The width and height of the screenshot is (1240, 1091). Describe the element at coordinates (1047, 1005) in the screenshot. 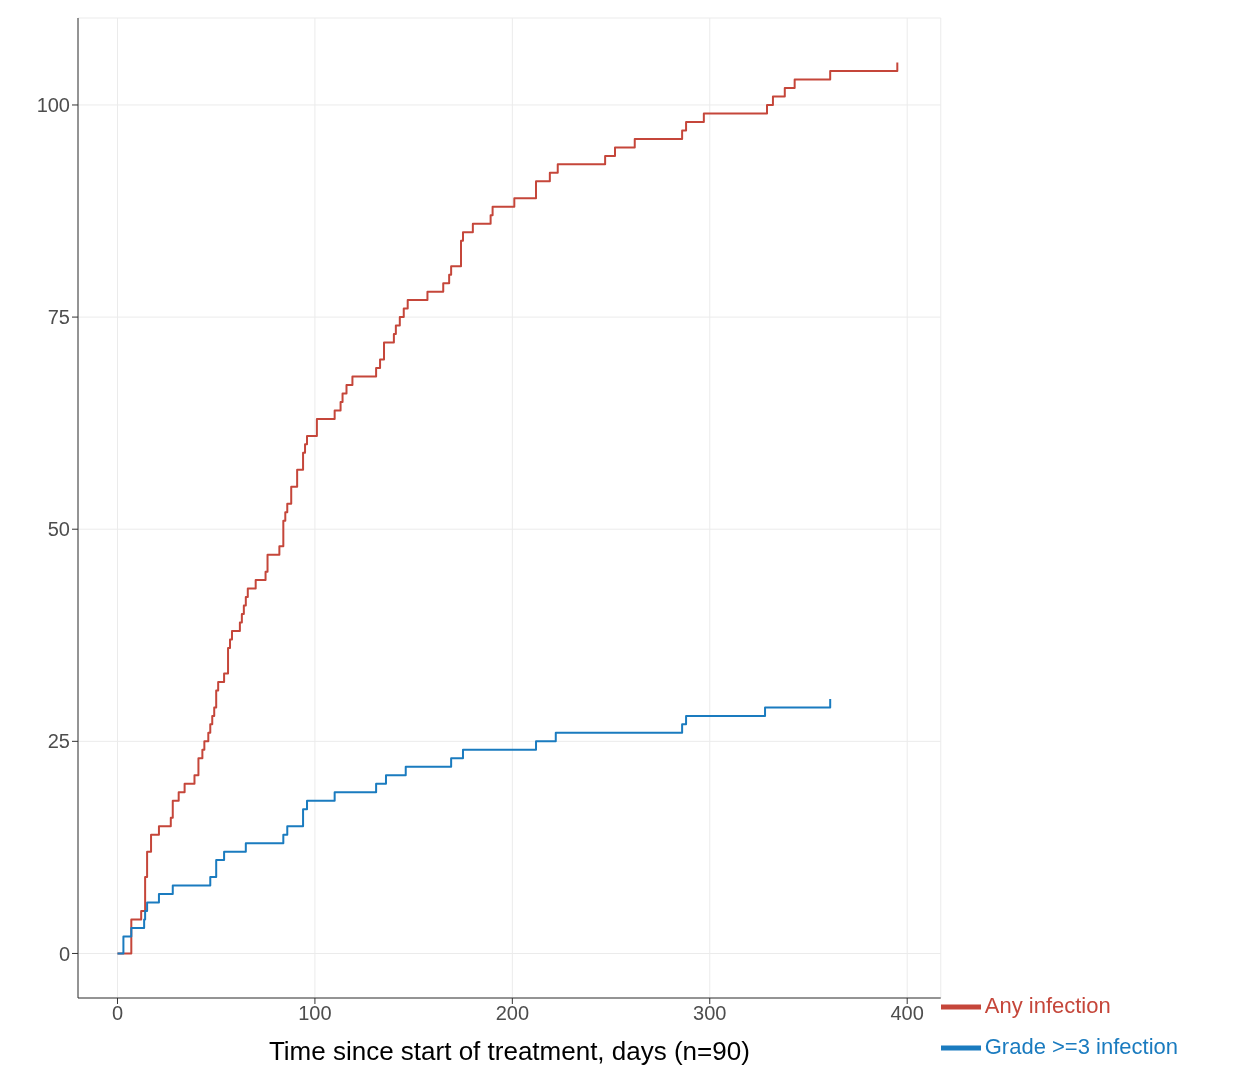

I see `legend-label: Any infection` at that location.